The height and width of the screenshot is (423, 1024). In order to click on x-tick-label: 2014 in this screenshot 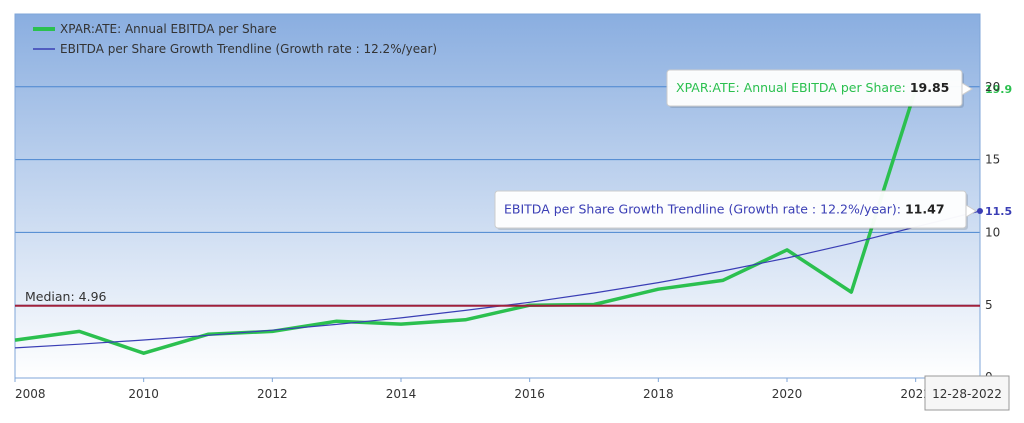, I will do `click(401, 394)`.